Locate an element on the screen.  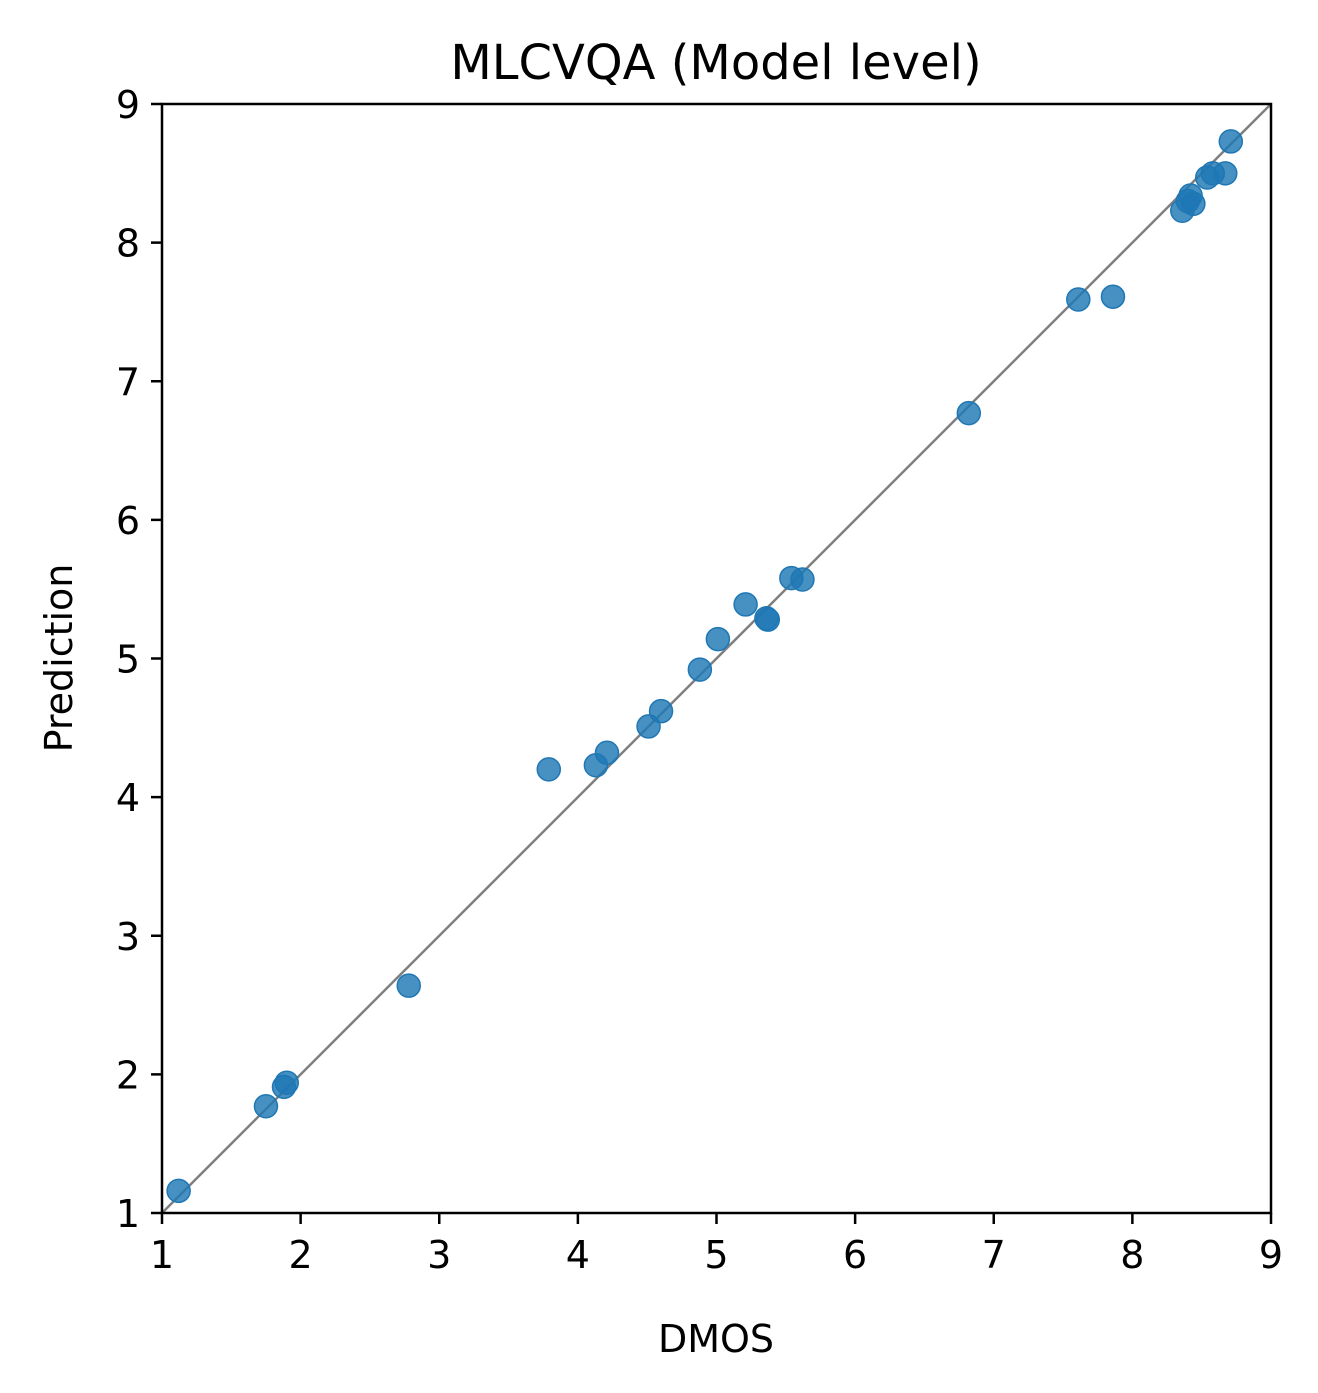
y-axis-ticks: 1 2 3 4 5 6 7 8 9 is located at coordinates (139, 659).